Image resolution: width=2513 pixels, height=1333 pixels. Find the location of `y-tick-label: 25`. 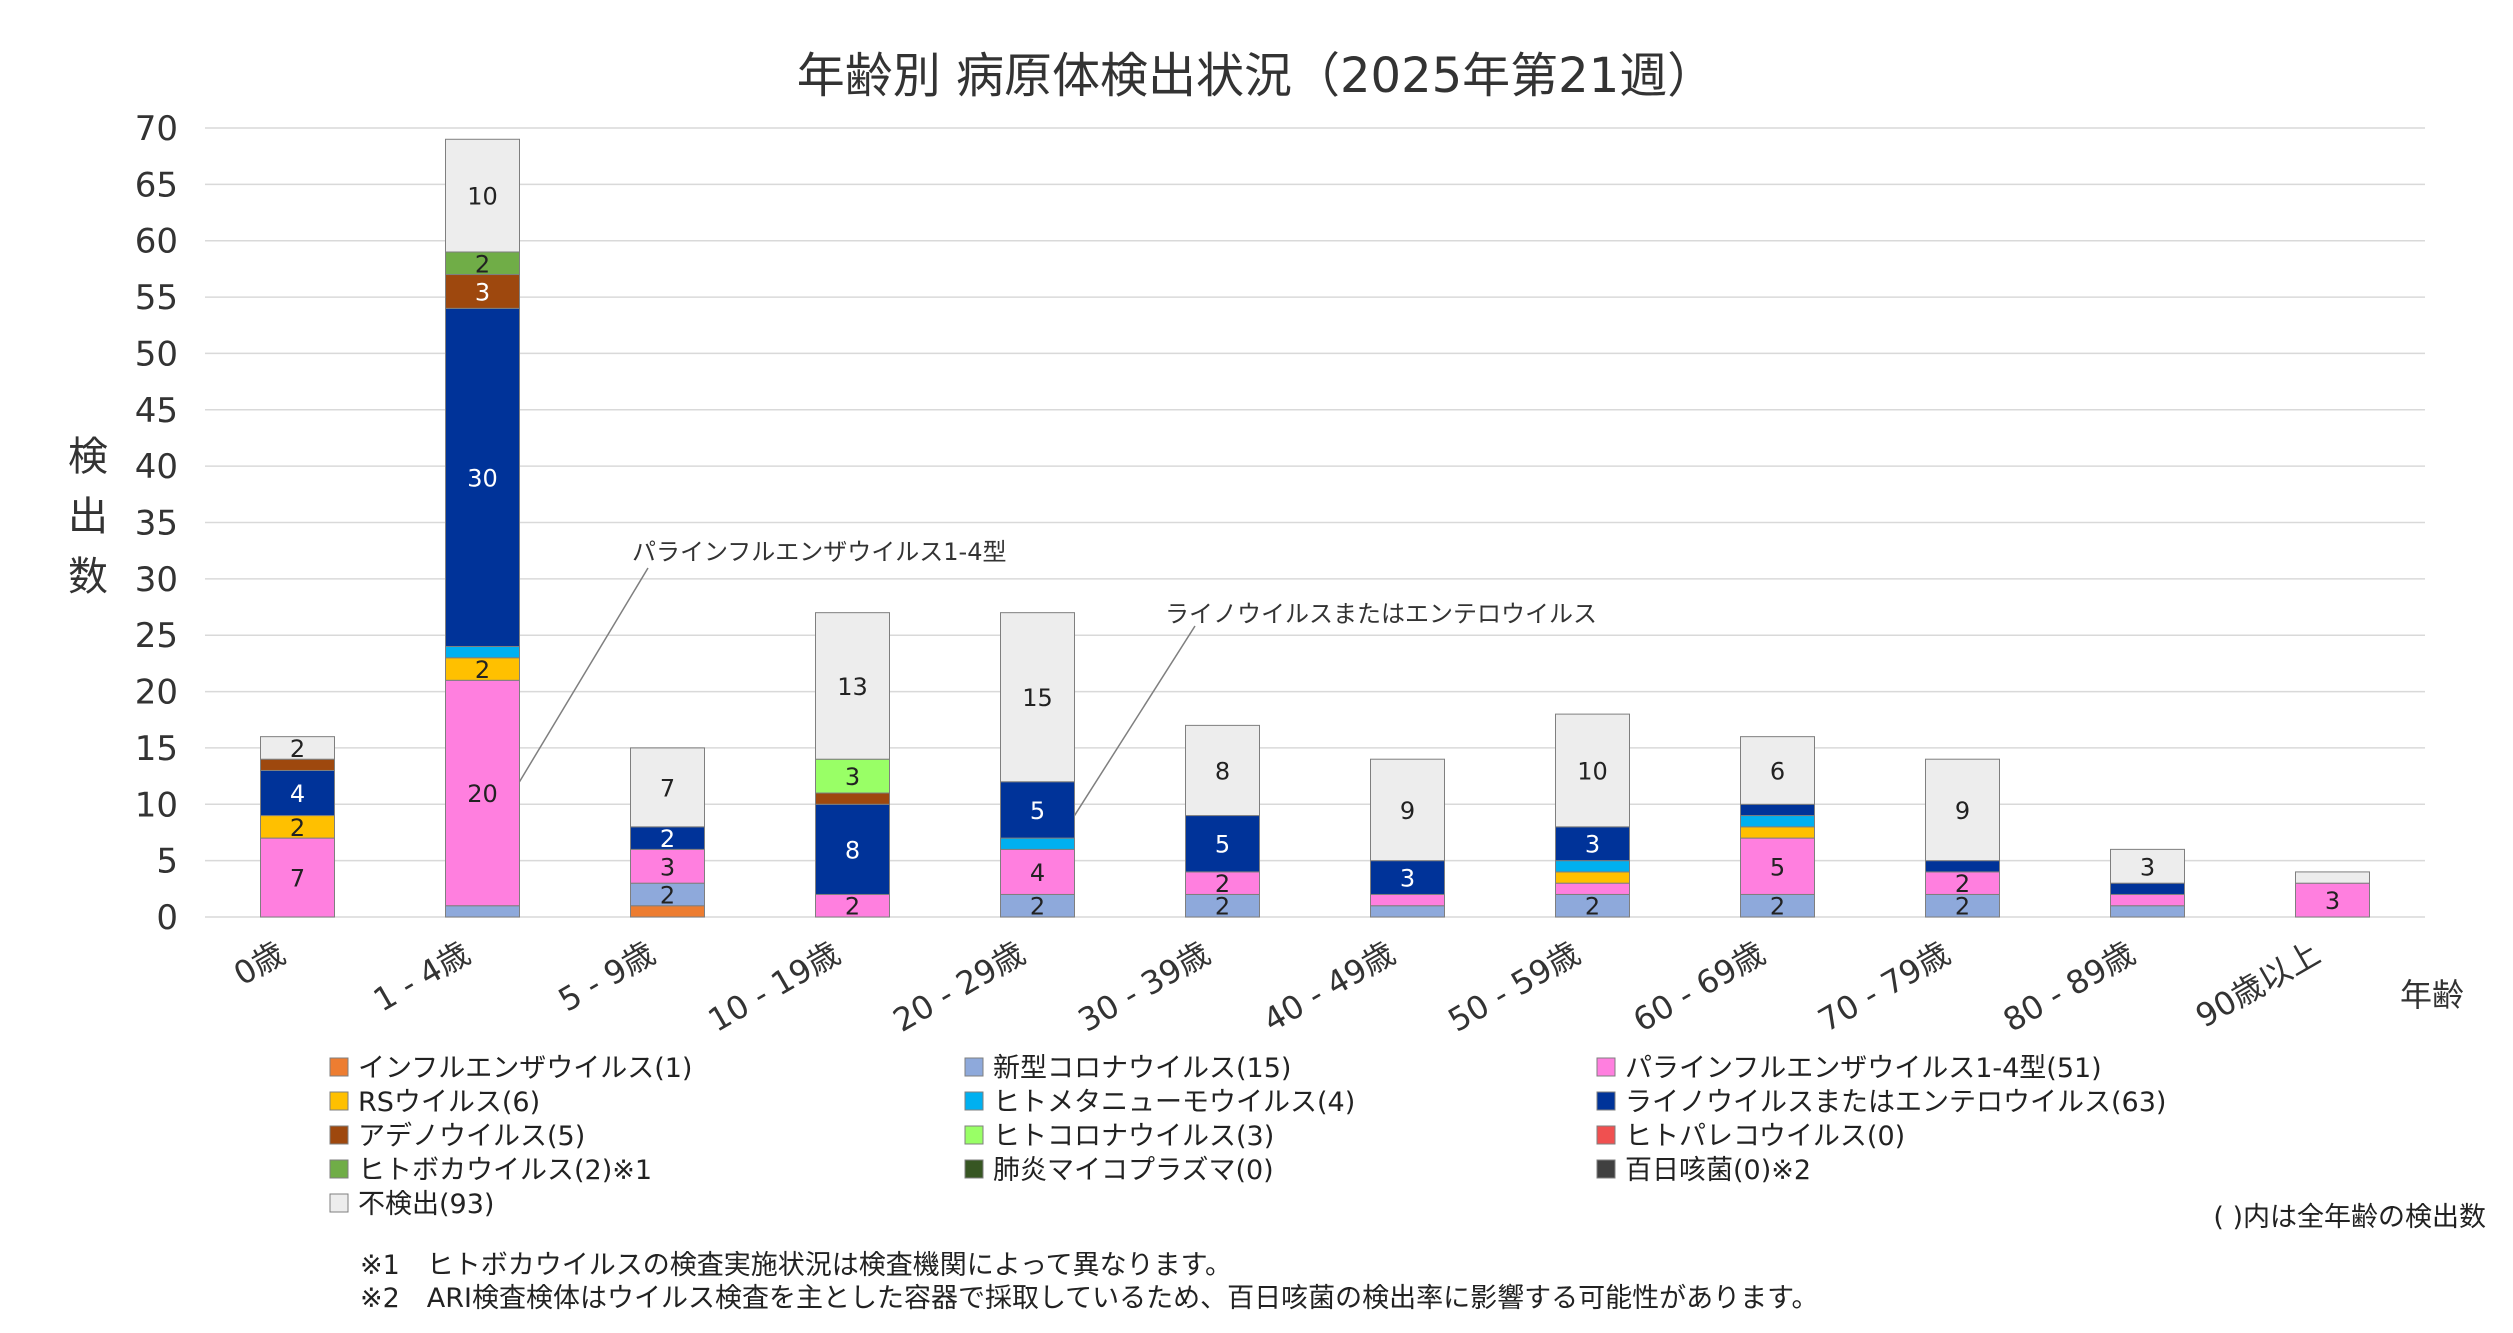

y-tick-label: 25 is located at coordinates (156, 636).